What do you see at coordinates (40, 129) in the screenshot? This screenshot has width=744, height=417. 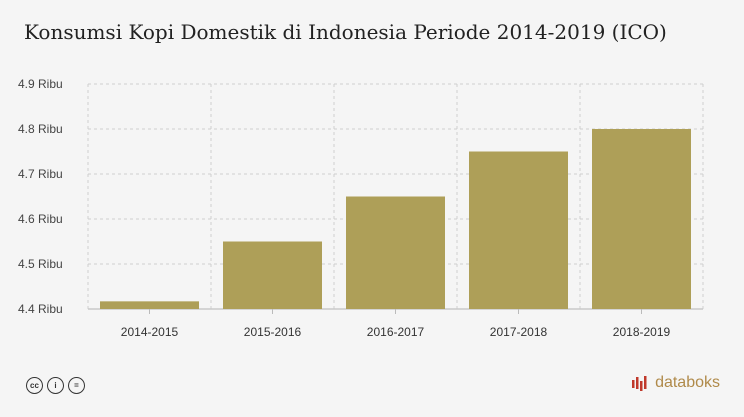 I see `y-tick-label: 4.8 Ribu` at bounding box center [40, 129].